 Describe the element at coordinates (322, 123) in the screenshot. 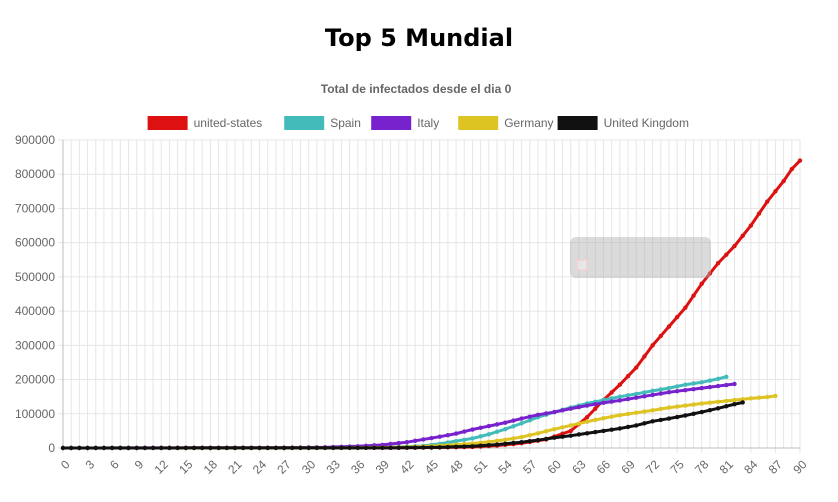

I see `legend-item: Spain` at that location.